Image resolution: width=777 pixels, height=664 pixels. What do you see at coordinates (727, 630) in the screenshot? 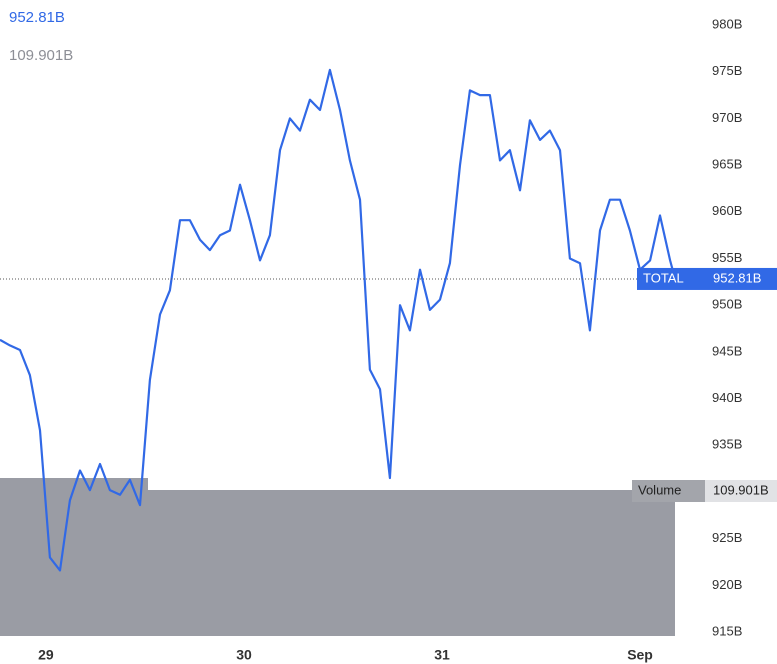
I see `y-tick-label: 915B` at bounding box center [727, 630].